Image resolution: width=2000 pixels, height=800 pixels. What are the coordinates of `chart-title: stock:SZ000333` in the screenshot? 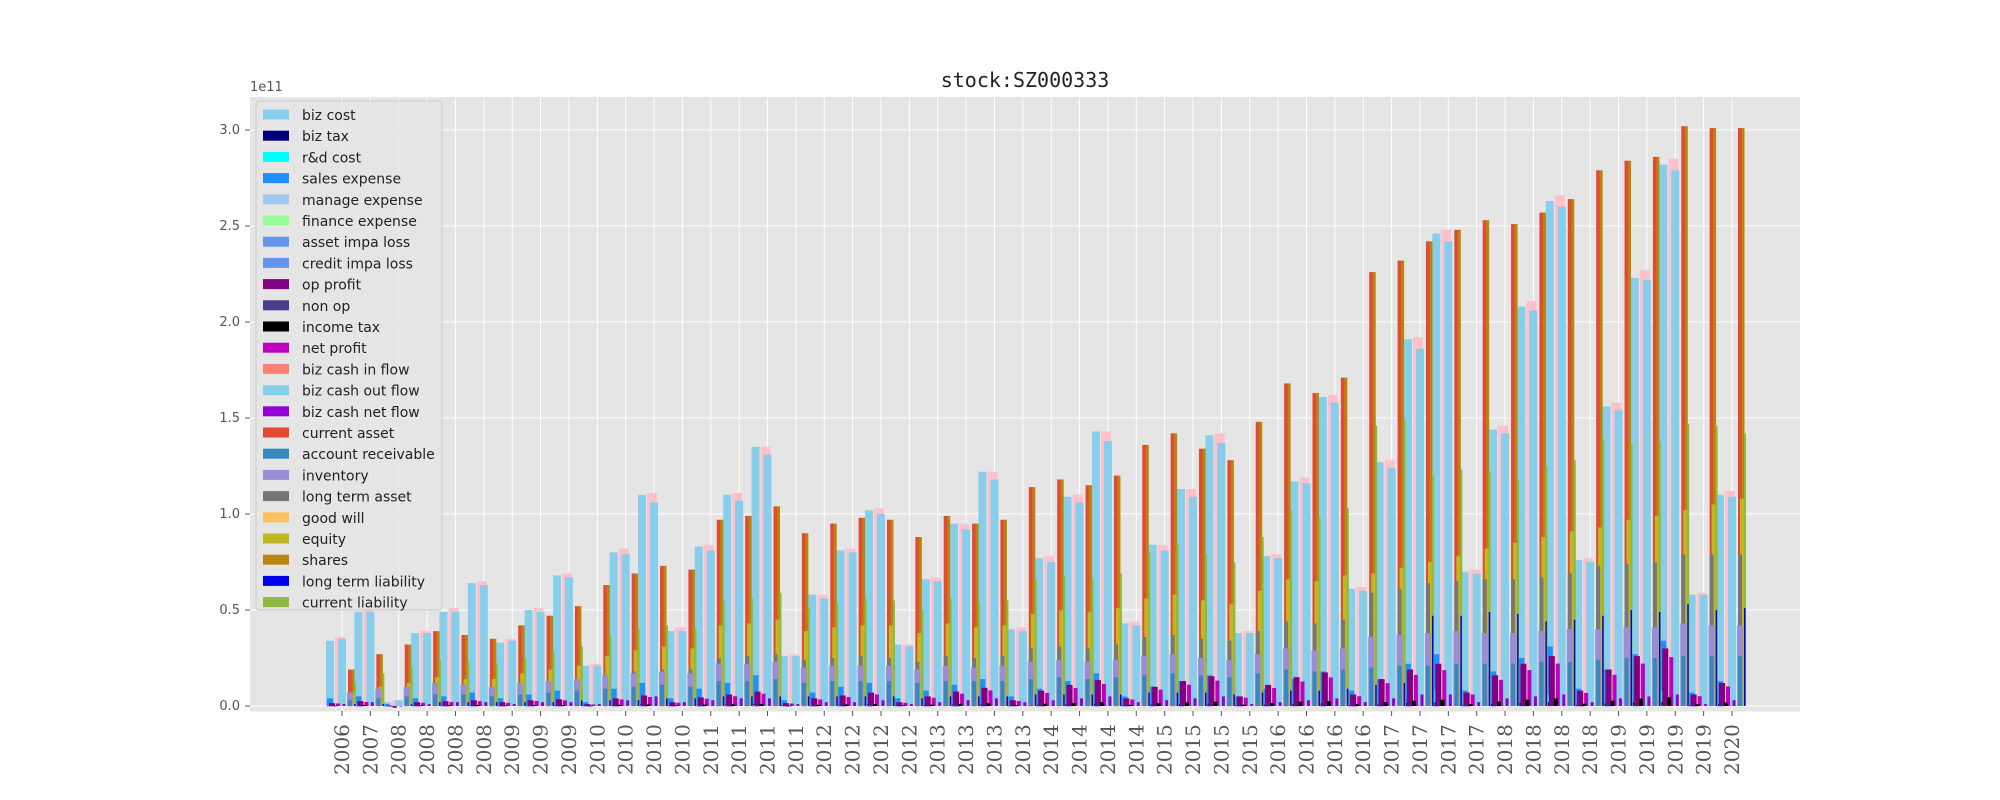 It's located at (1025, 80).